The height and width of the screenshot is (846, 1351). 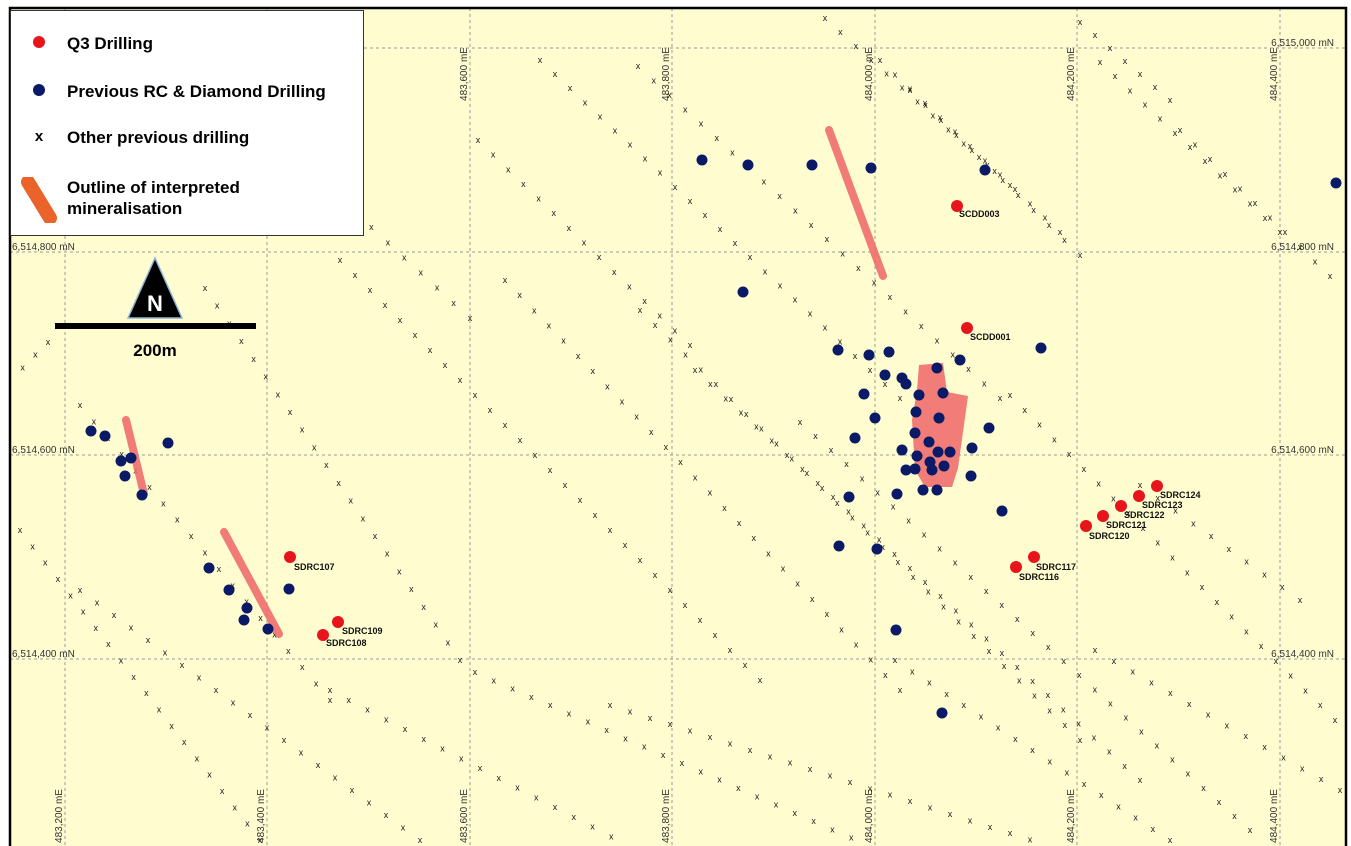 What do you see at coordinates (155, 303) in the screenshot?
I see `north-arrow-letter: N` at bounding box center [155, 303].